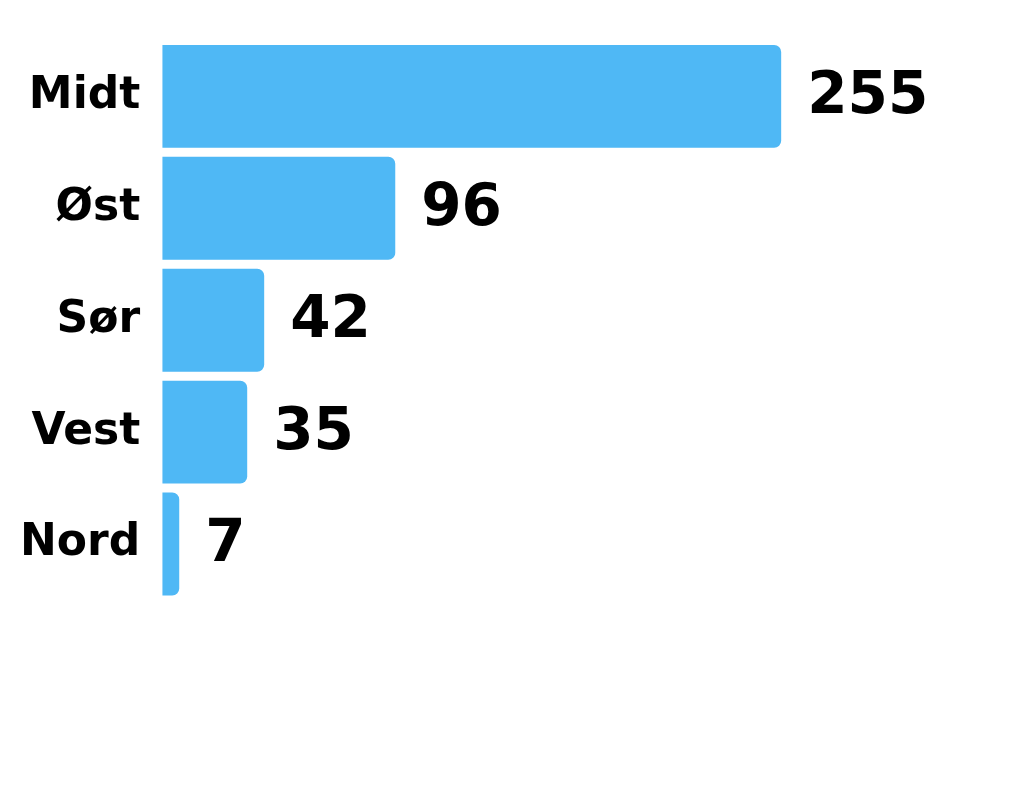 Image resolution: width=1024 pixels, height=800 pixels. I want to click on y-tick-label: Midt, so click(84, 92).